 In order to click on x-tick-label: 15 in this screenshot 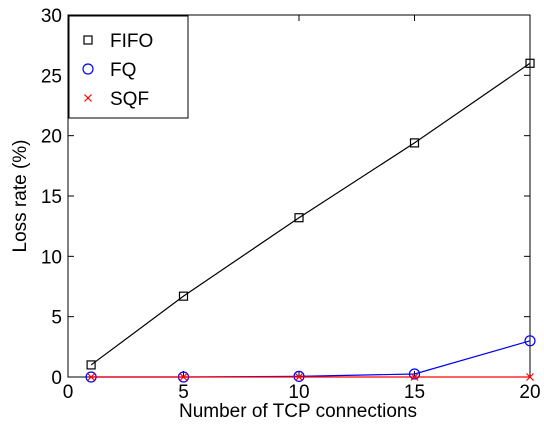, I will do `click(414, 392)`.